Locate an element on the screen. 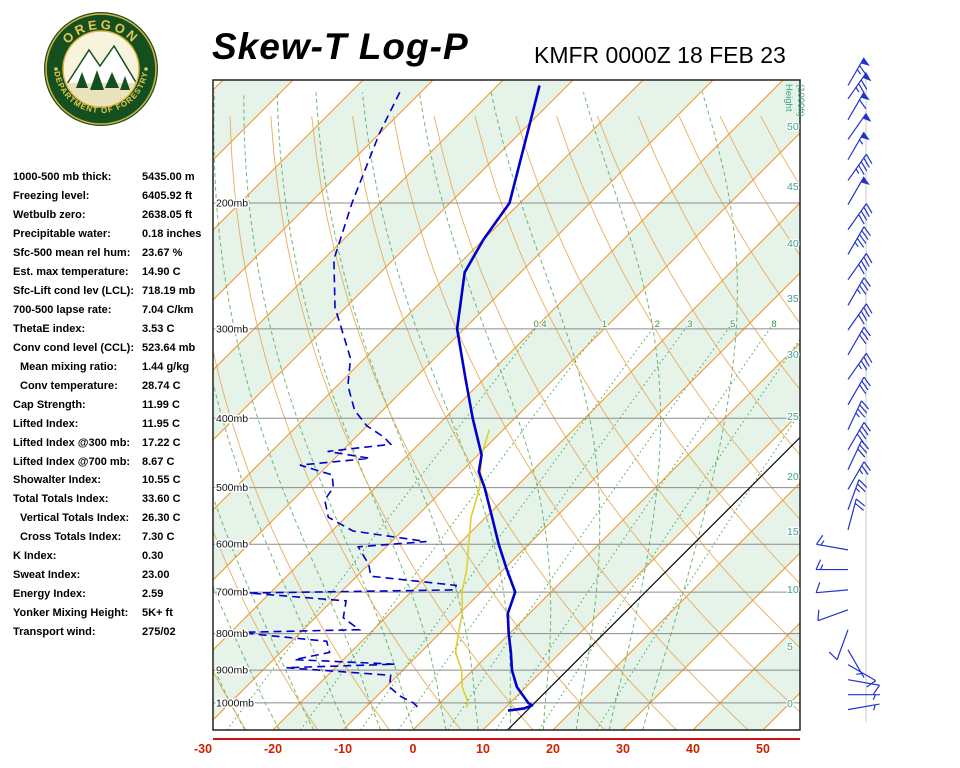 Image resolution: width=960 pixels, height=768 pixels. index-row: Lifted Index @300 mb: 17.22 C is located at coordinates (113, 442).